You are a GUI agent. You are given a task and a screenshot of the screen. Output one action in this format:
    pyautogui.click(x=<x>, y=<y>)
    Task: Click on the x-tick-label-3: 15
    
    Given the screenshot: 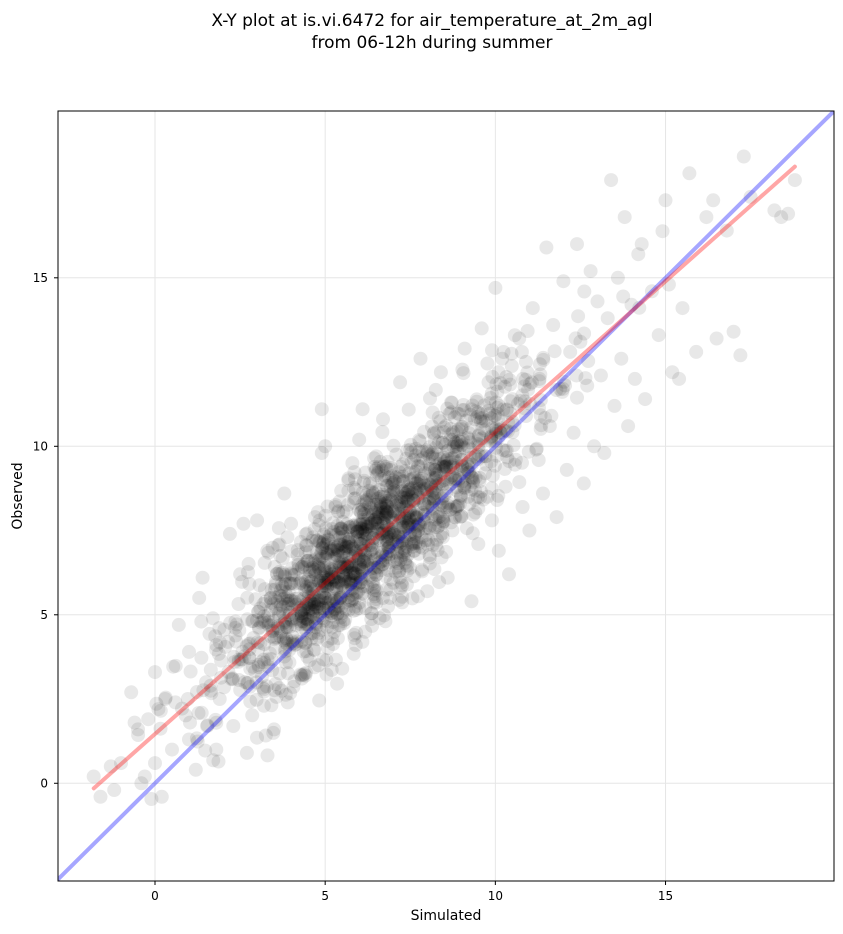 What is the action you would take?
    pyautogui.click(x=665, y=896)
    